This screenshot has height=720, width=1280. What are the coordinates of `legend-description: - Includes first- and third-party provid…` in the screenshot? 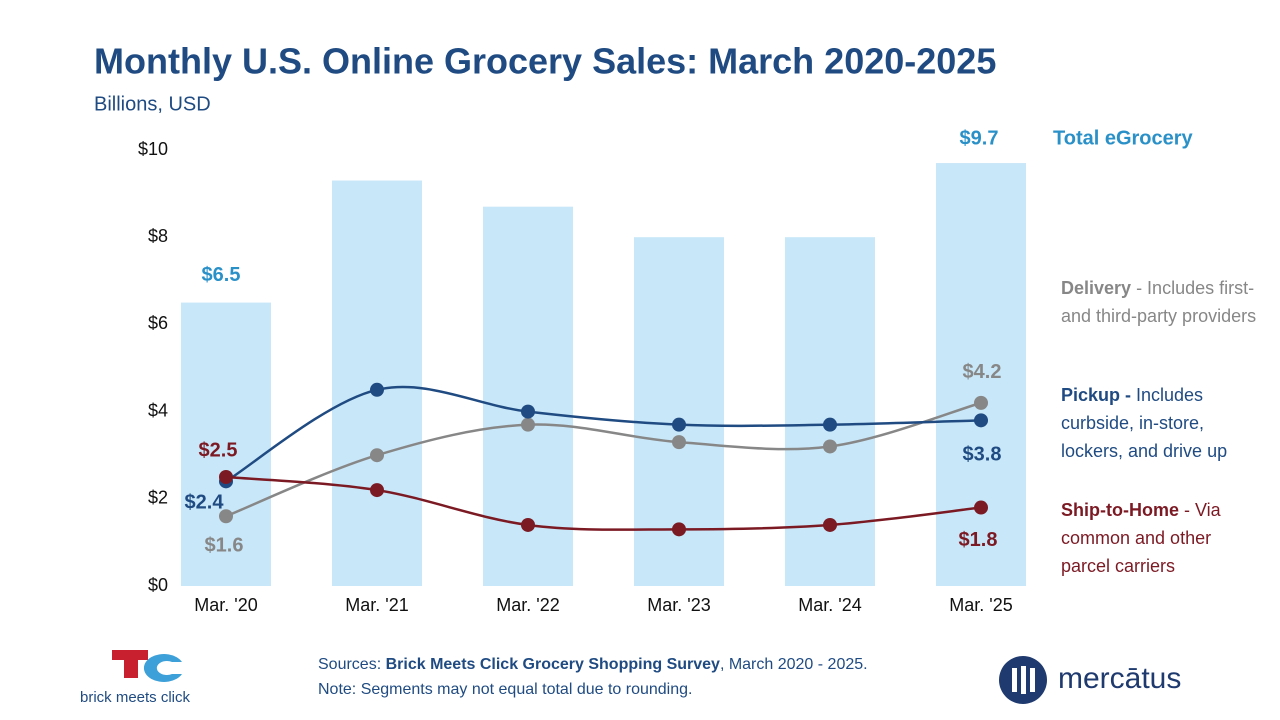 It's located at (1159, 302).